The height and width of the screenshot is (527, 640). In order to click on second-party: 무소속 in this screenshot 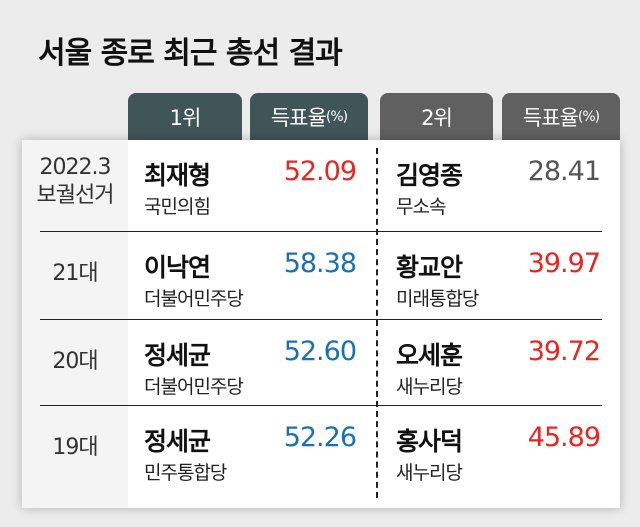, I will do `click(421, 207)`.